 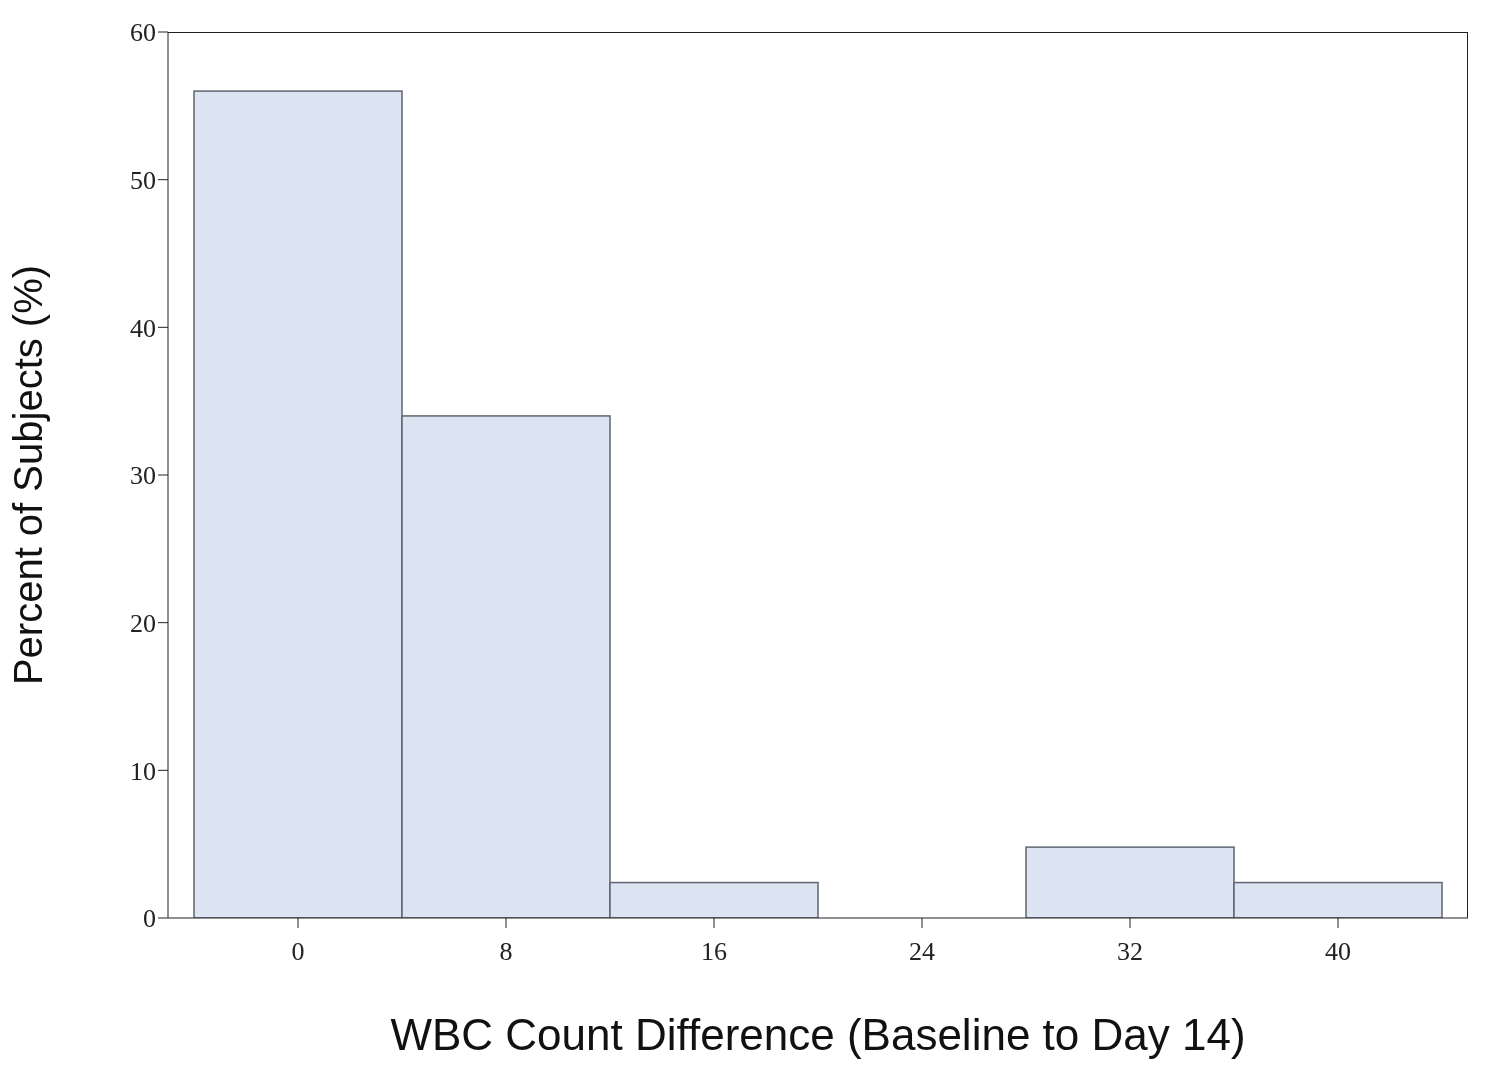 What do you see at coordinates (149, 919) in the screenshot?
I see `y-tick-label: 0` at bounding box center [149, 919].